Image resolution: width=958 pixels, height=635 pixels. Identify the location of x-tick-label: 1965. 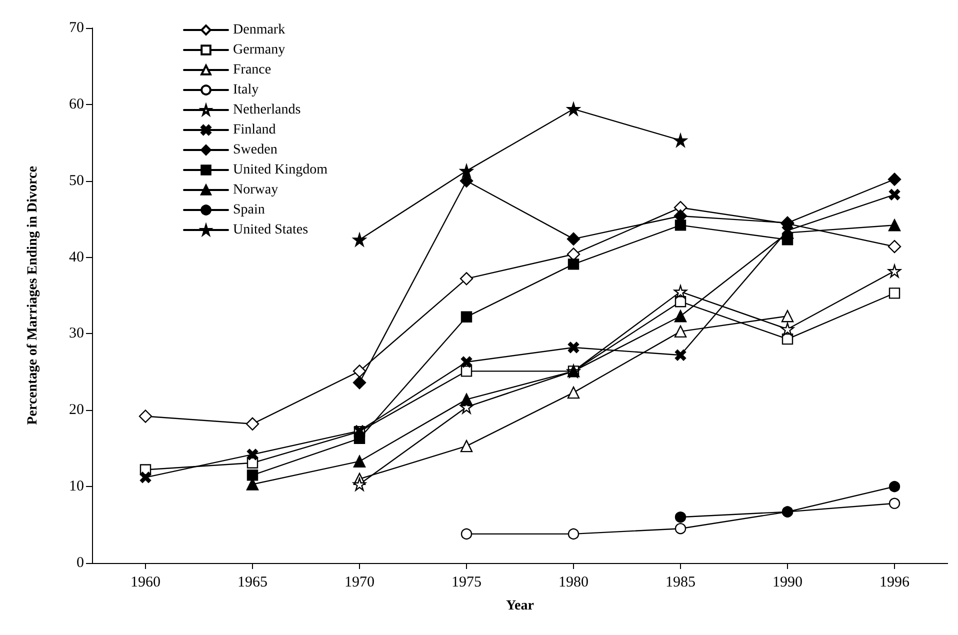
(253, 582).